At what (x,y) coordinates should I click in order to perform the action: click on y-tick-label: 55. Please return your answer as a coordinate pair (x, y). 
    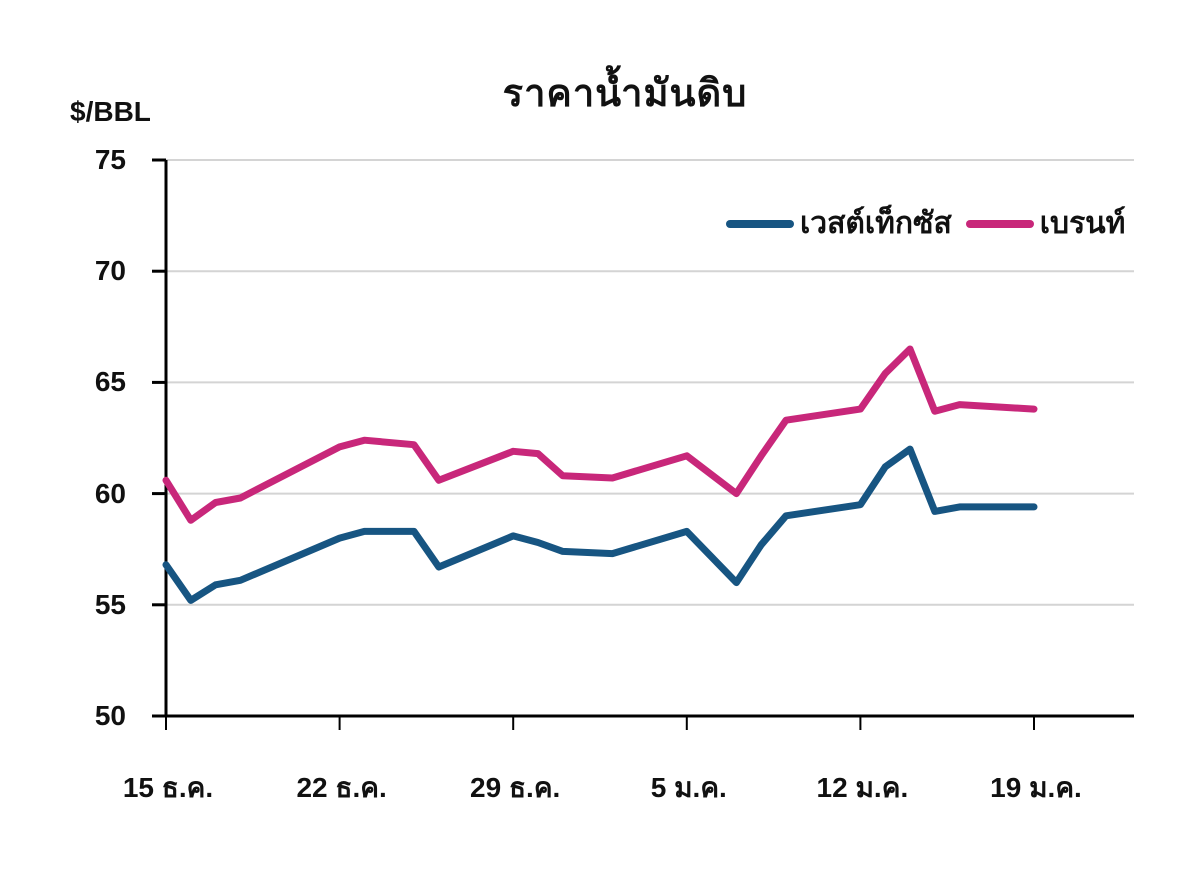
    Looking at the image, I should click on (110, 604).